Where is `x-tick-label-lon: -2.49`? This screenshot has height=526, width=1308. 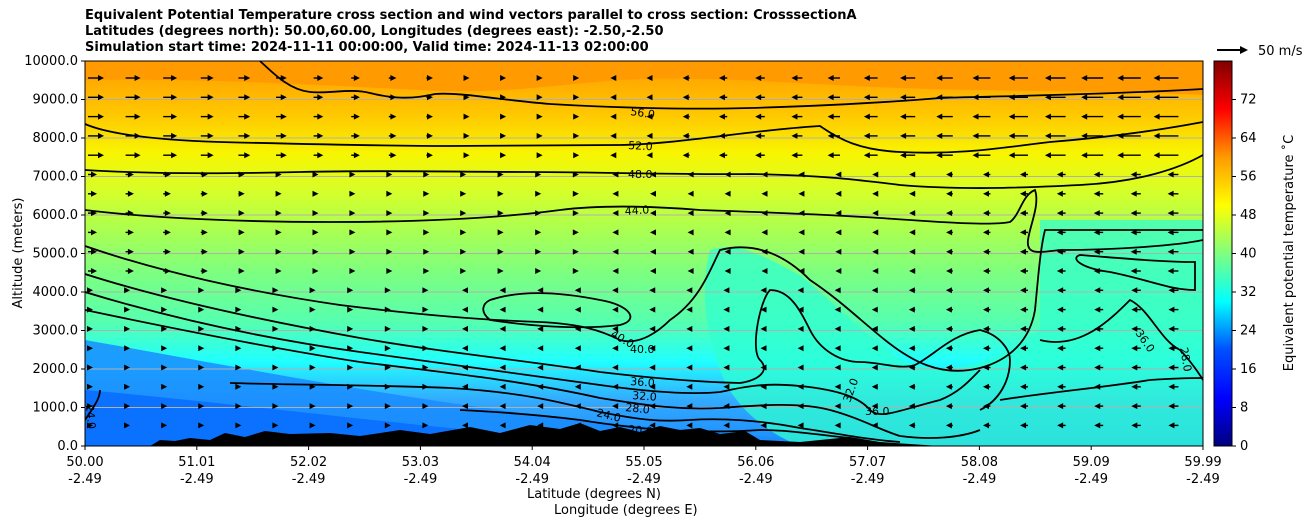
x-tick-label-lon: -2.49 is located at coordinates (980, 479).